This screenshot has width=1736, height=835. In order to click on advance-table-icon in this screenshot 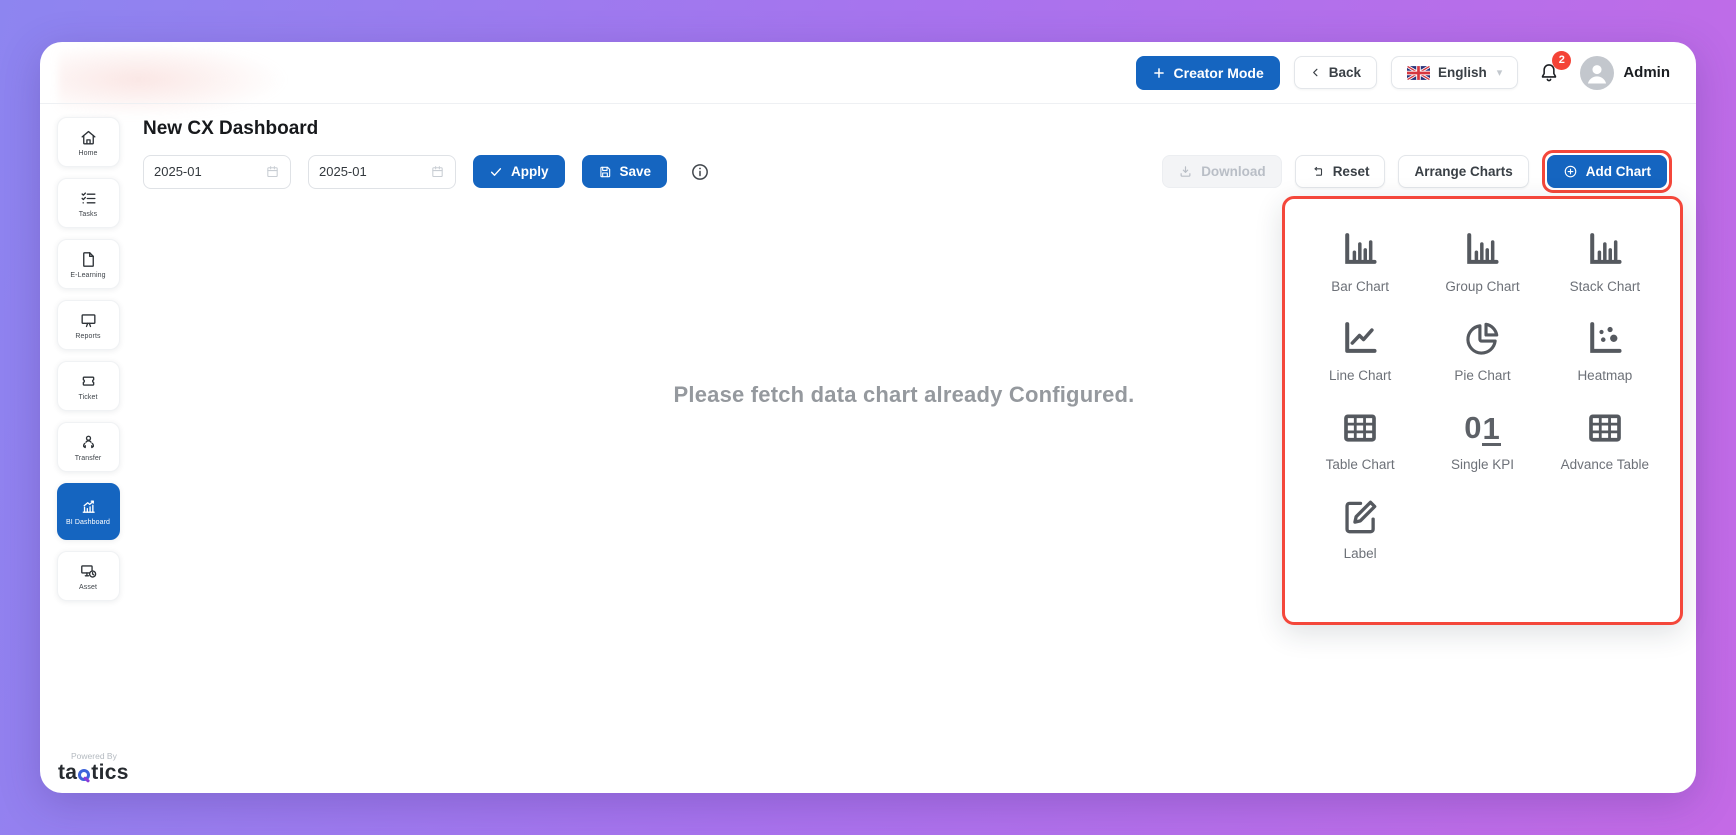, I will do `click(1604, 428)`.